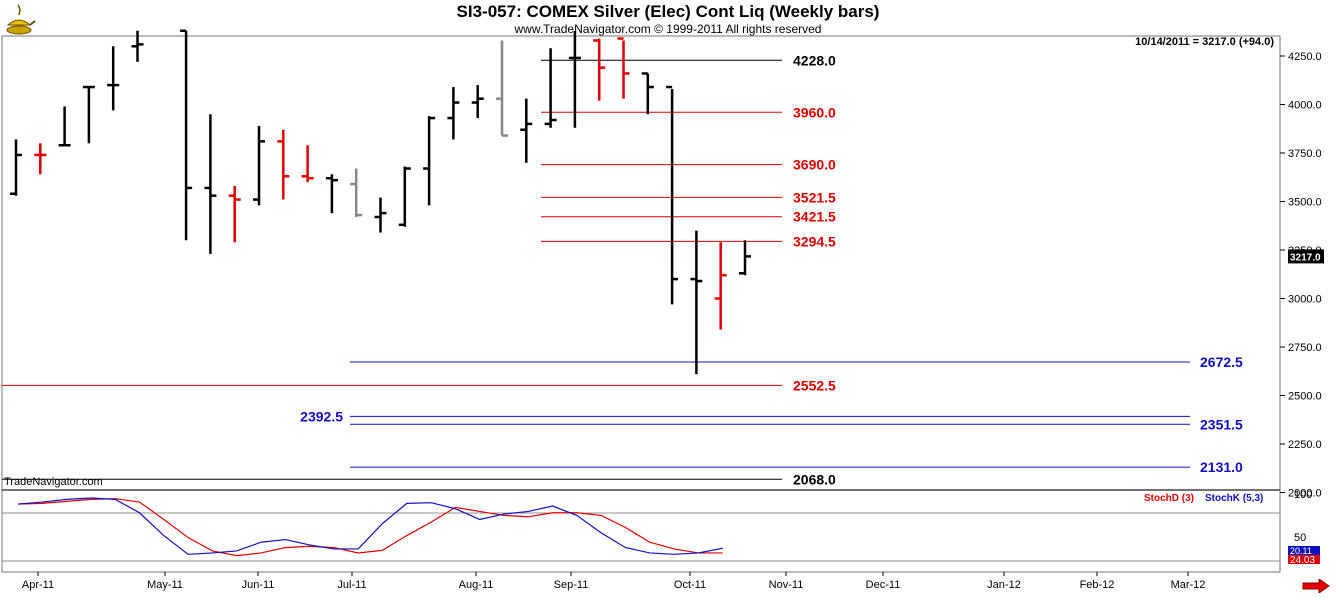 This screenshot has height=598, width=1336. What do you see at coordinates (1305, 106) in the screenshot?
I see `y-tick-label: 4000.0` at bounding box center [1305, 106].